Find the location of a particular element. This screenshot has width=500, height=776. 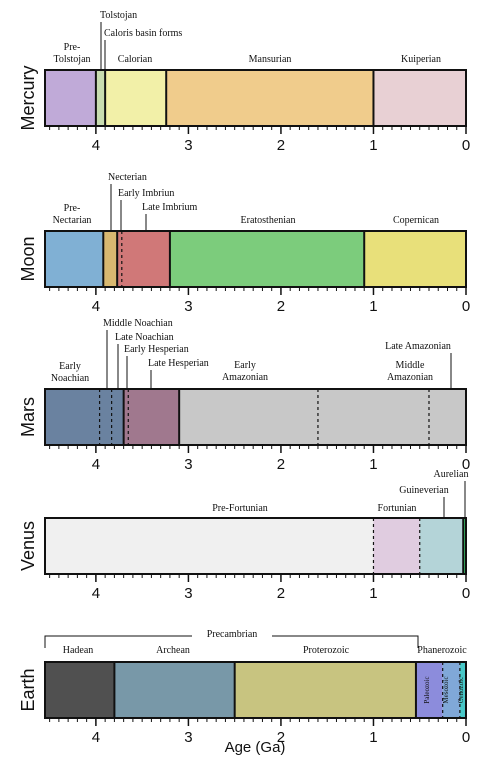

x-tick-label: 2 is located at coordinates (281, 145).